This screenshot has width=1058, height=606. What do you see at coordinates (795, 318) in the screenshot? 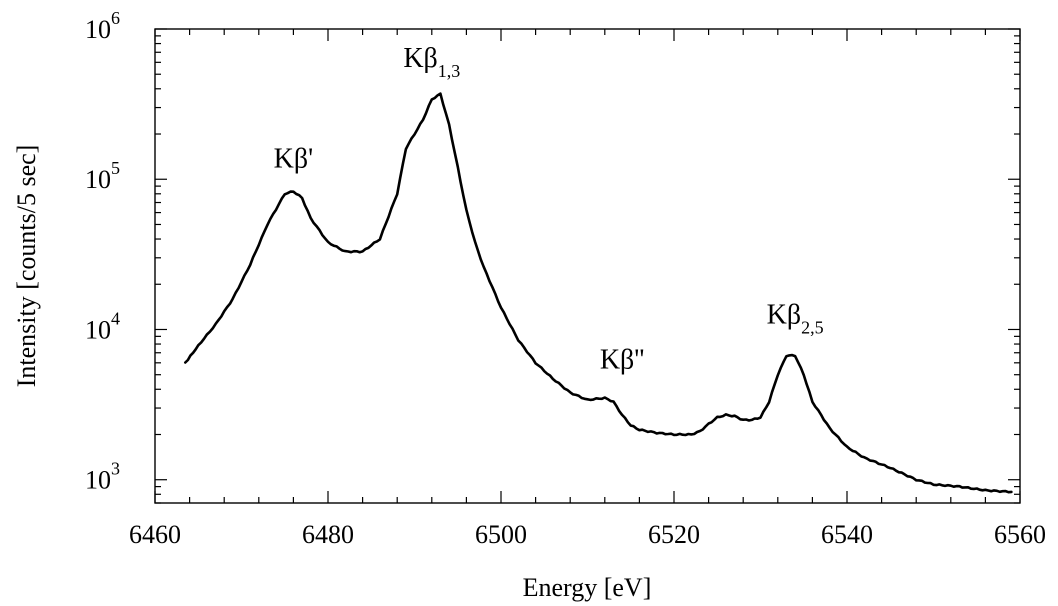
I see `peak-label: Kβ2,5` at bounding box center [795, 318].